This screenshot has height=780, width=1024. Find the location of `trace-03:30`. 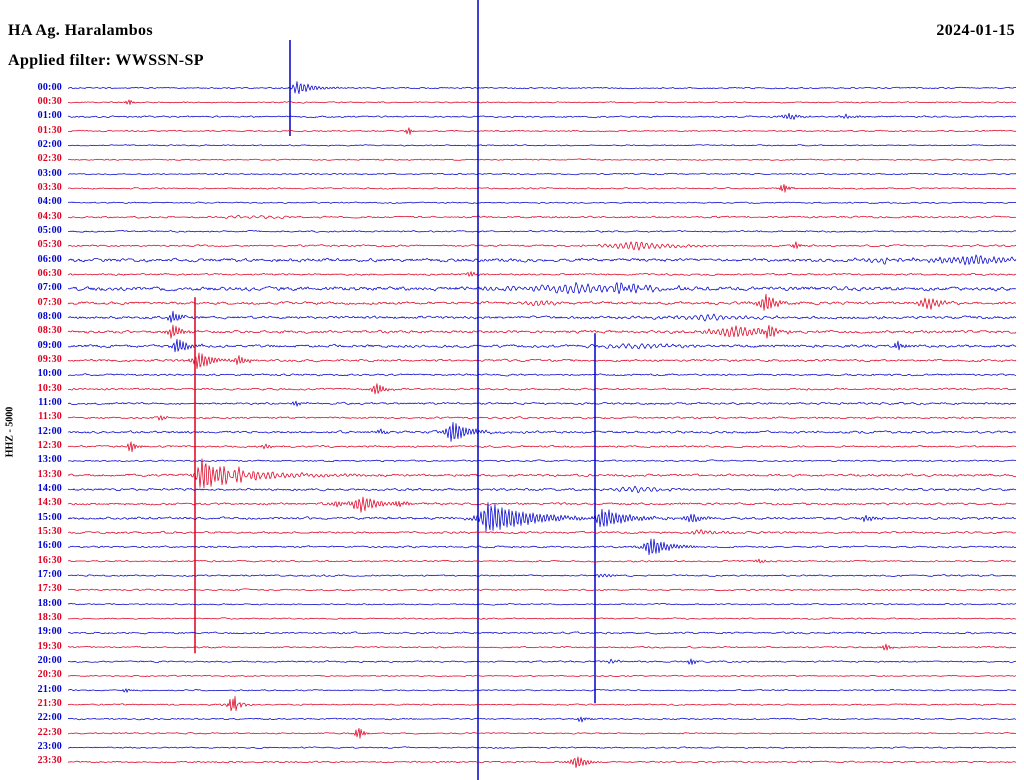

trace-03:30 is located at coordinates (542, 188).